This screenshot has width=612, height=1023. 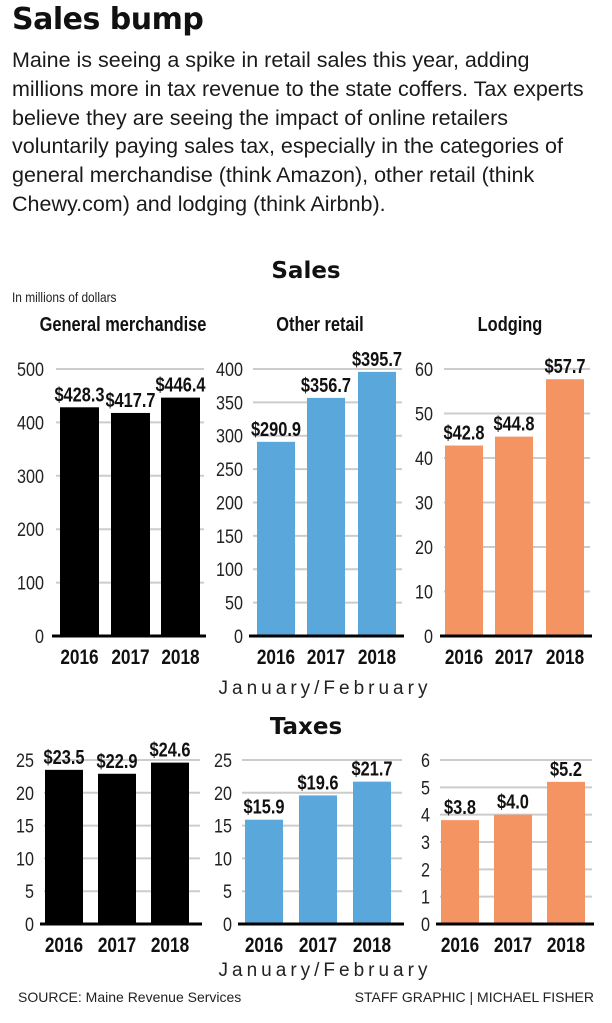 I want to click on sales-lodging-x-tick-label-2017: 2017, so click(x=514, y=658).